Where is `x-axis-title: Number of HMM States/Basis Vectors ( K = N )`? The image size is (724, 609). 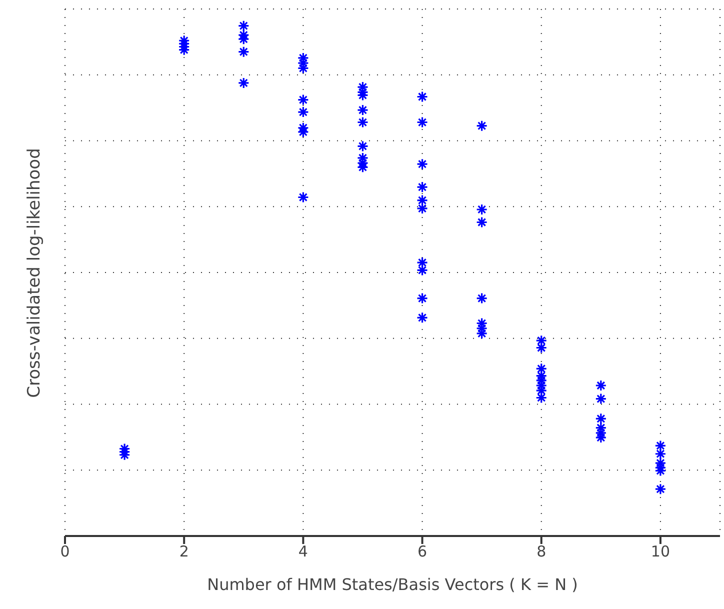 x-axis-title: Number of HMM States/Basis Vectors ( K = N ) is located at coordinates (392, 584).